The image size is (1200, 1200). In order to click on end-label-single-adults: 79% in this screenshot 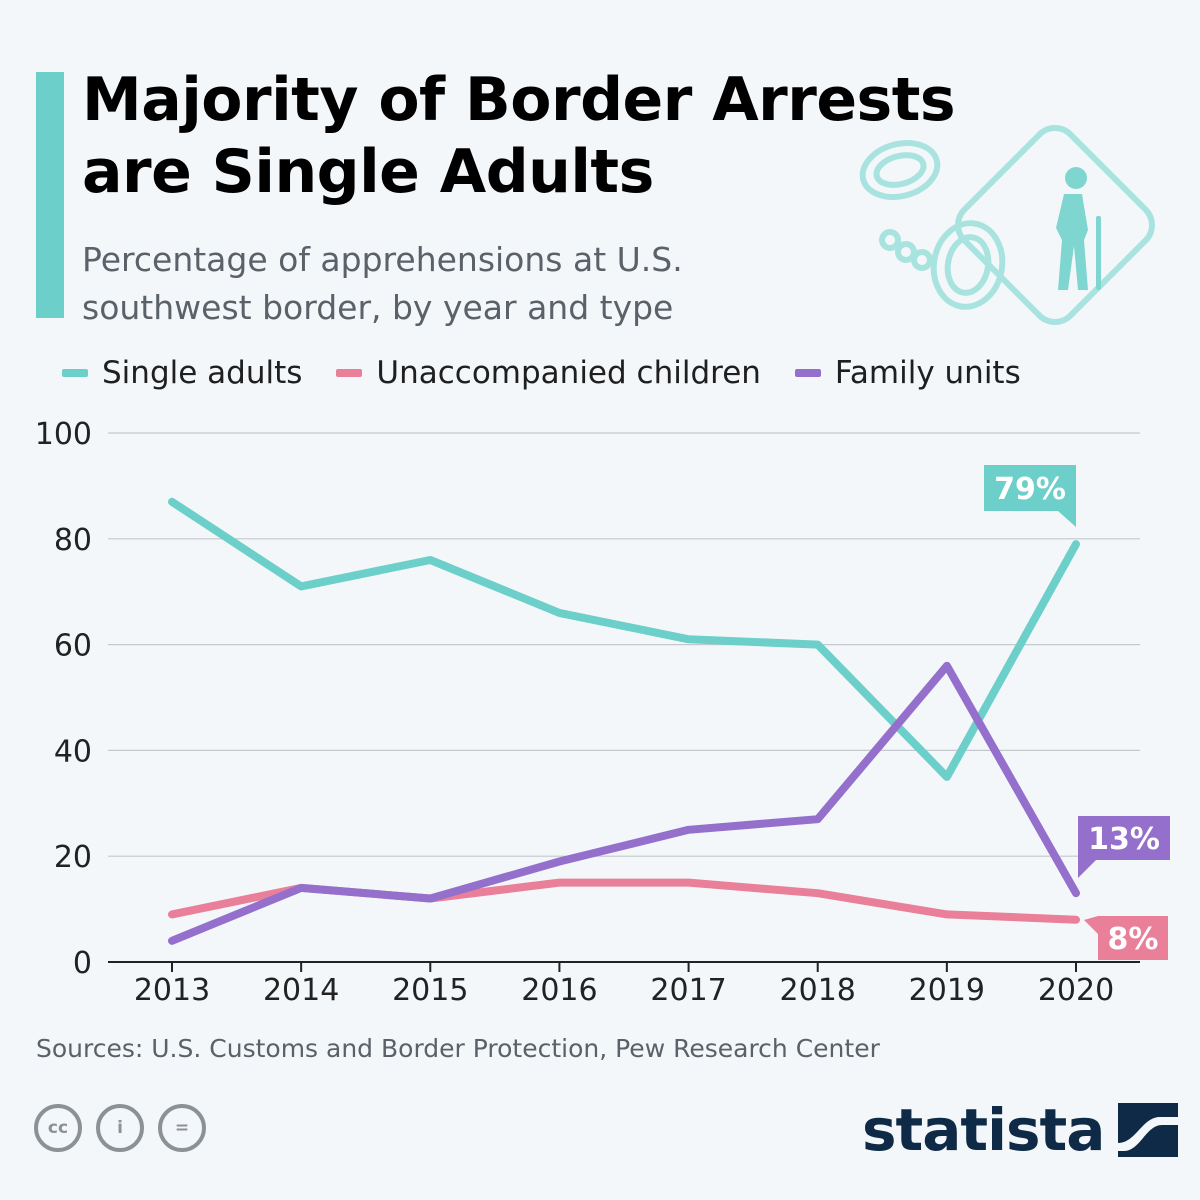, I will do `click(1030, 496)`.